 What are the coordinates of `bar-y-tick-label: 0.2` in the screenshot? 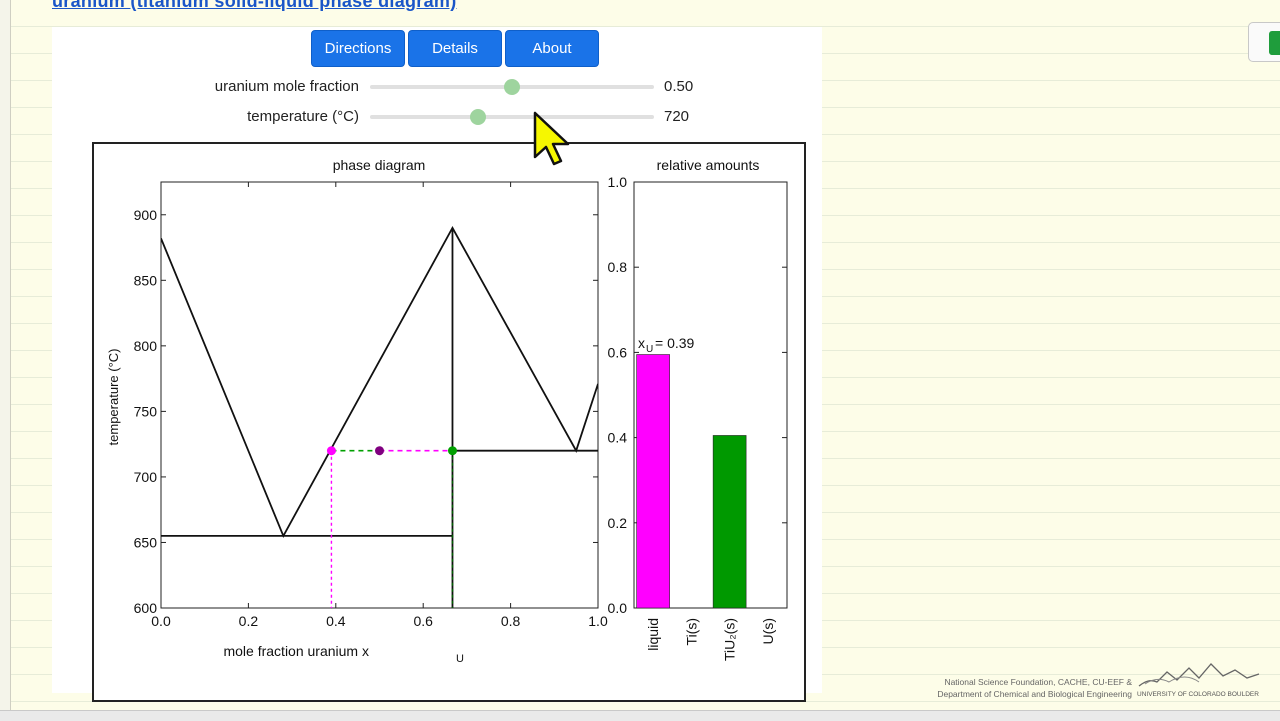 It's located at (618, 523).